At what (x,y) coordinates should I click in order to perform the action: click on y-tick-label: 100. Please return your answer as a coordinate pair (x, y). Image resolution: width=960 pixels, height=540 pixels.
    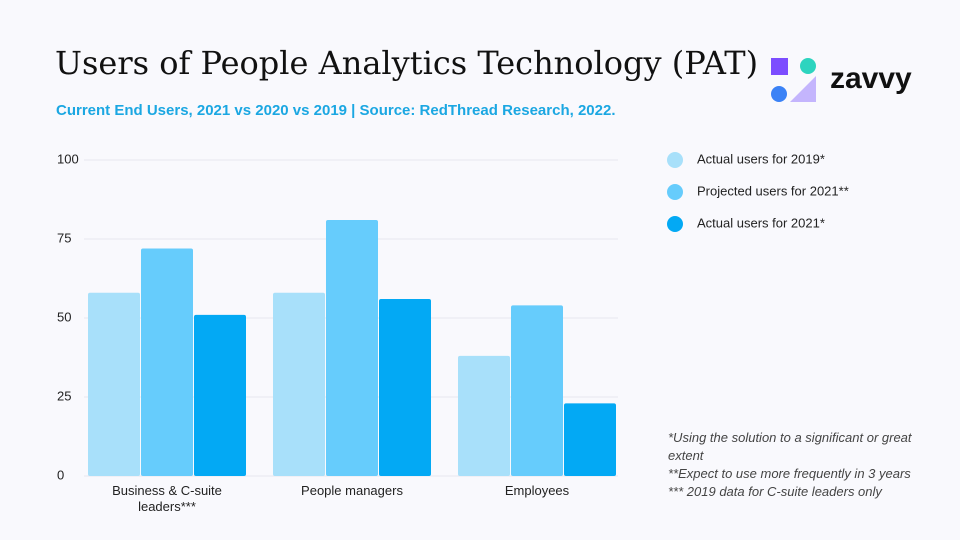
    Looking at the image, I should click on (68, 158).